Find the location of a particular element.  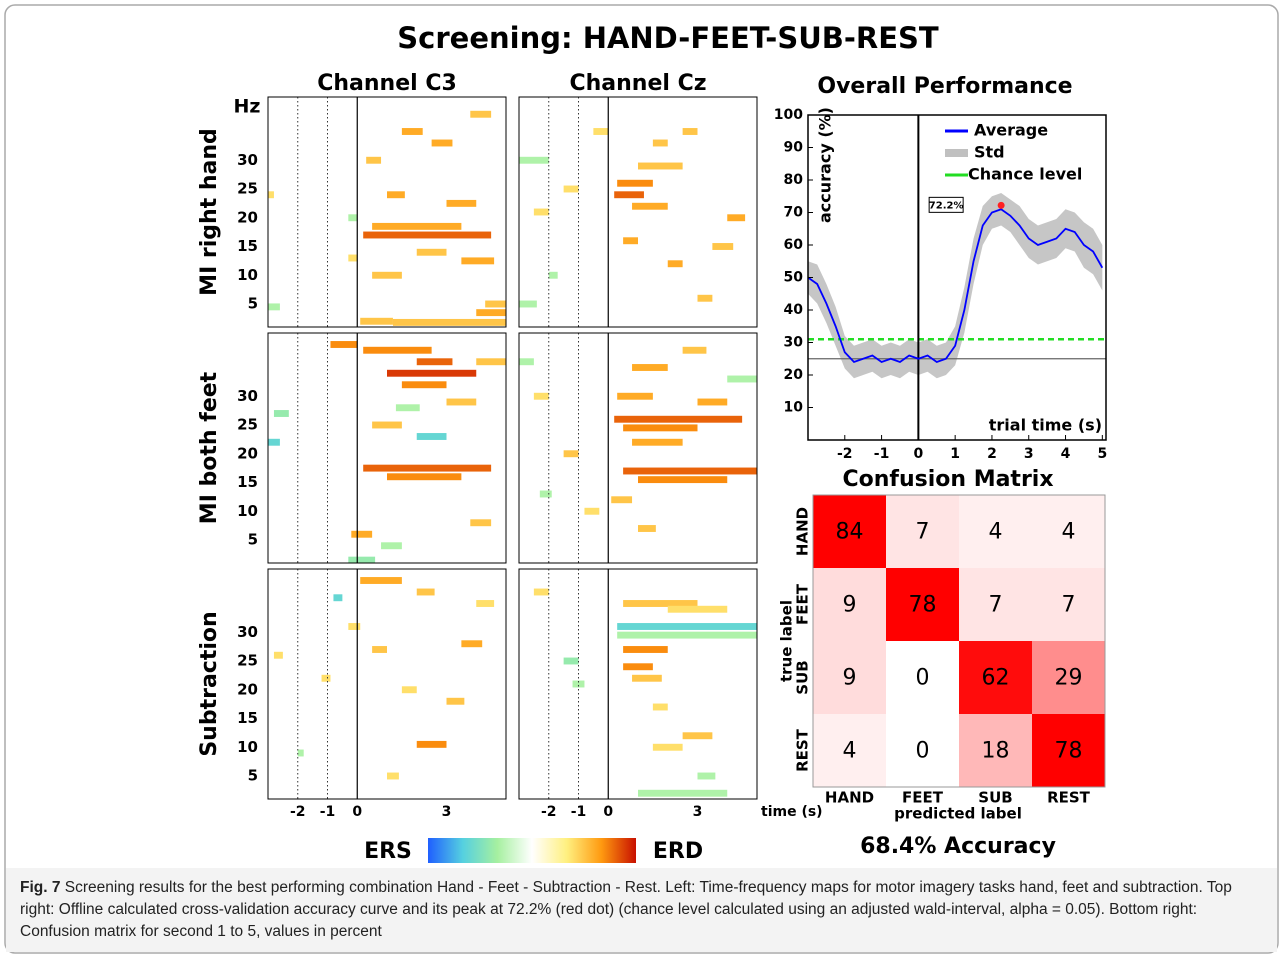

tf-blobs is located at coordinates (387, 452).